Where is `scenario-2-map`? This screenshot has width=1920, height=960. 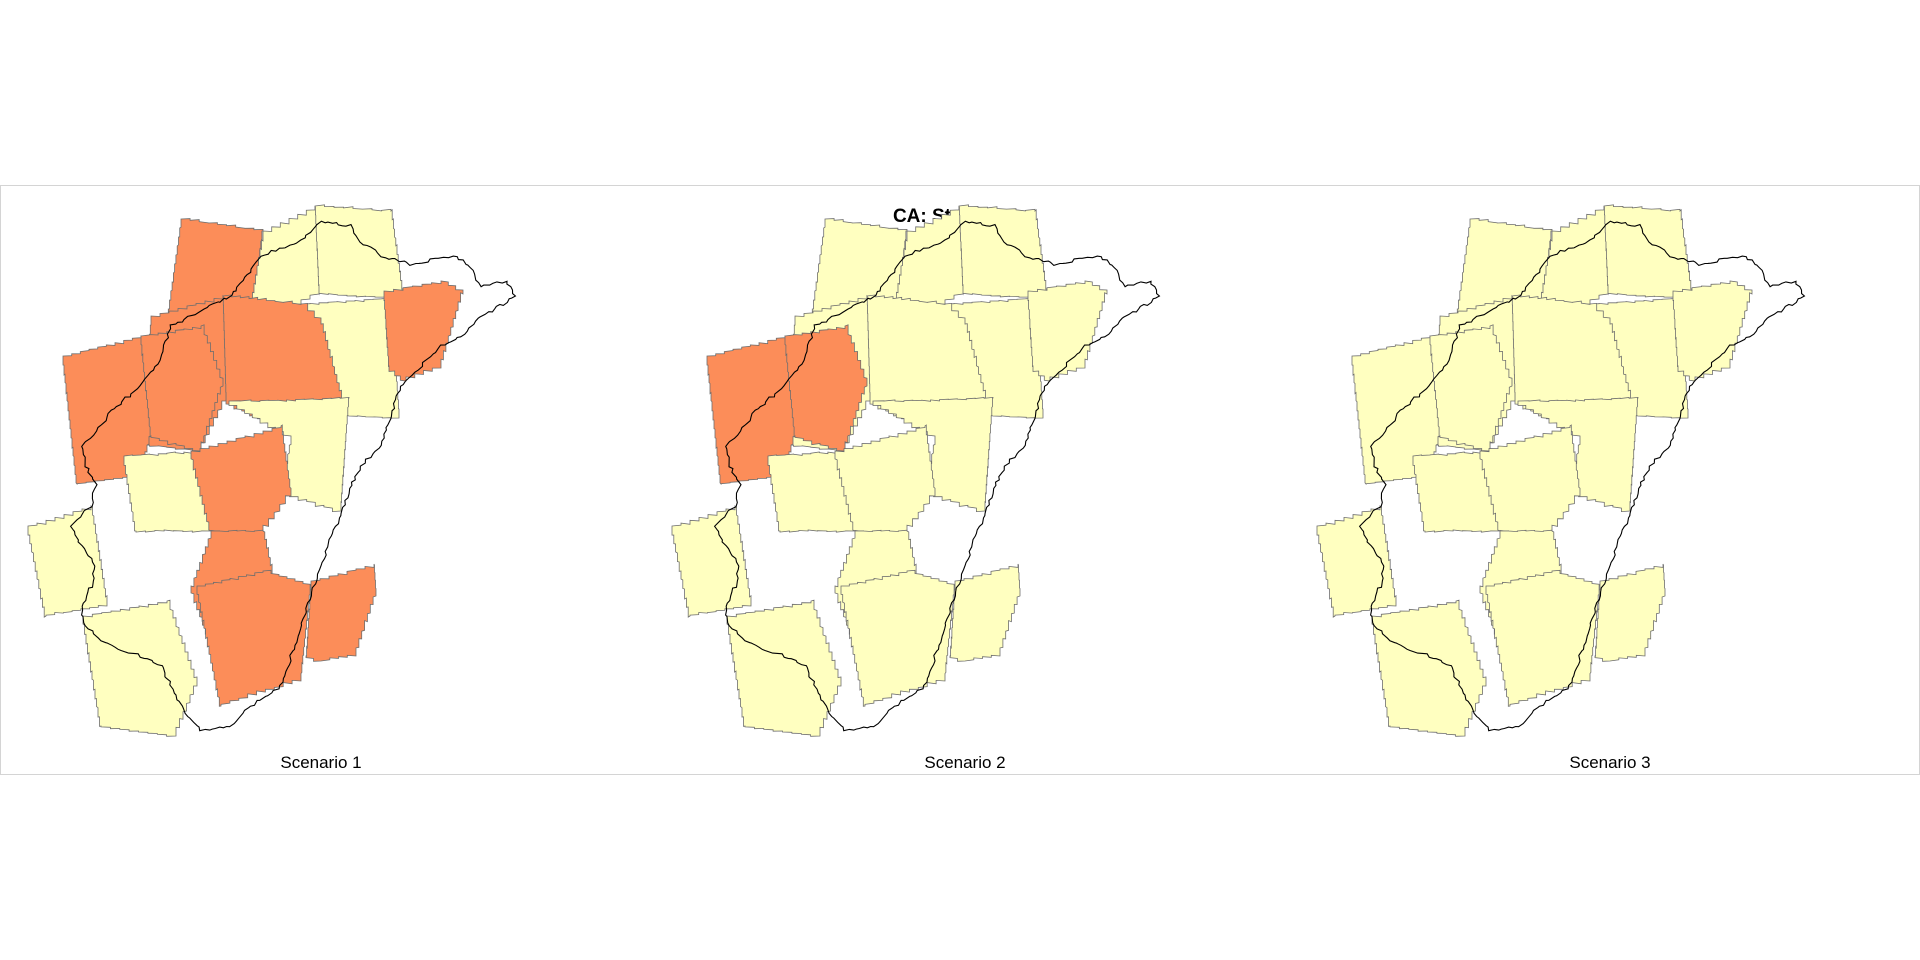
scenario-2-map is located at coordinates (916, 470).